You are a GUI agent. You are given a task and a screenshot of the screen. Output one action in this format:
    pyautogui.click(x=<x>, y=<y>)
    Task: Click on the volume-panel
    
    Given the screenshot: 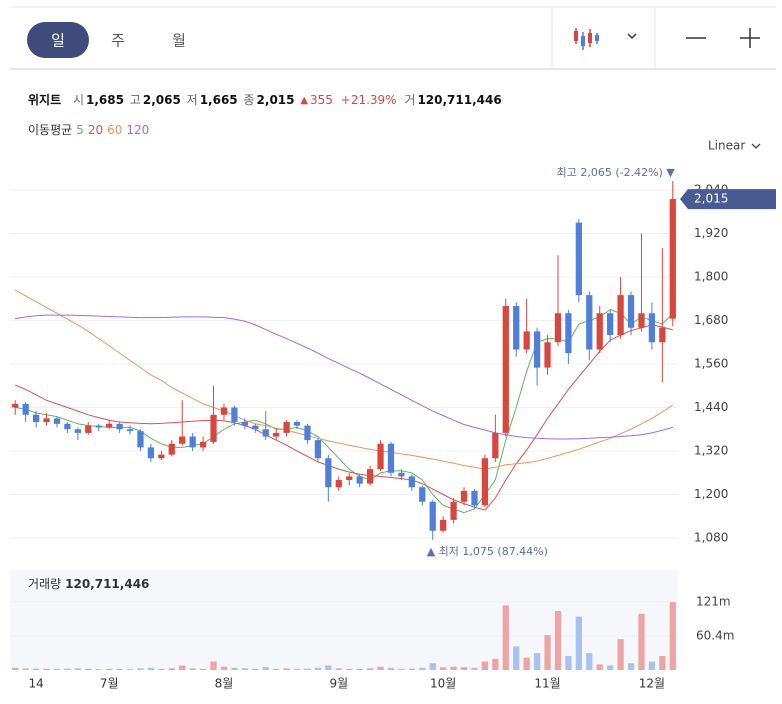 What is the action you would take?
    pyautogui.click(x=344, y=620)
    